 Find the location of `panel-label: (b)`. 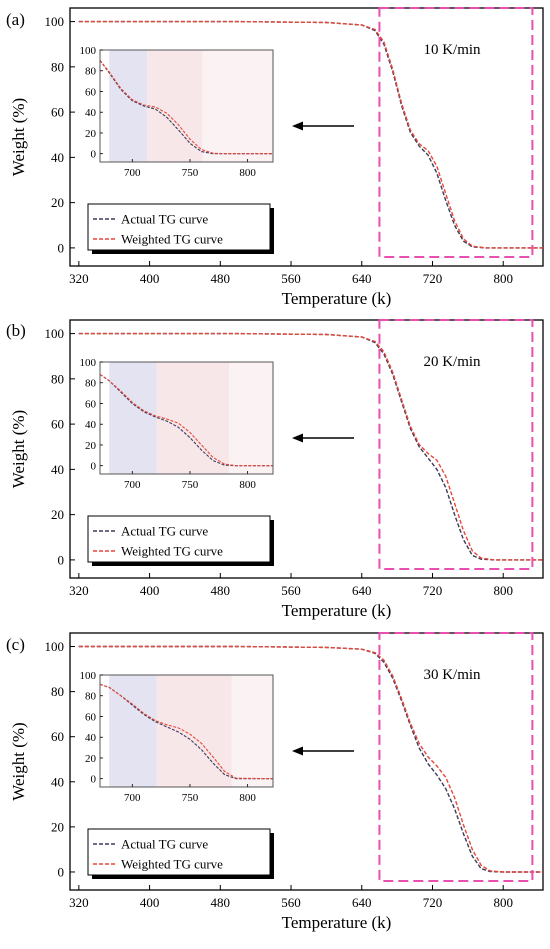

panel-label: (b) is located at coordinates (16, 330).